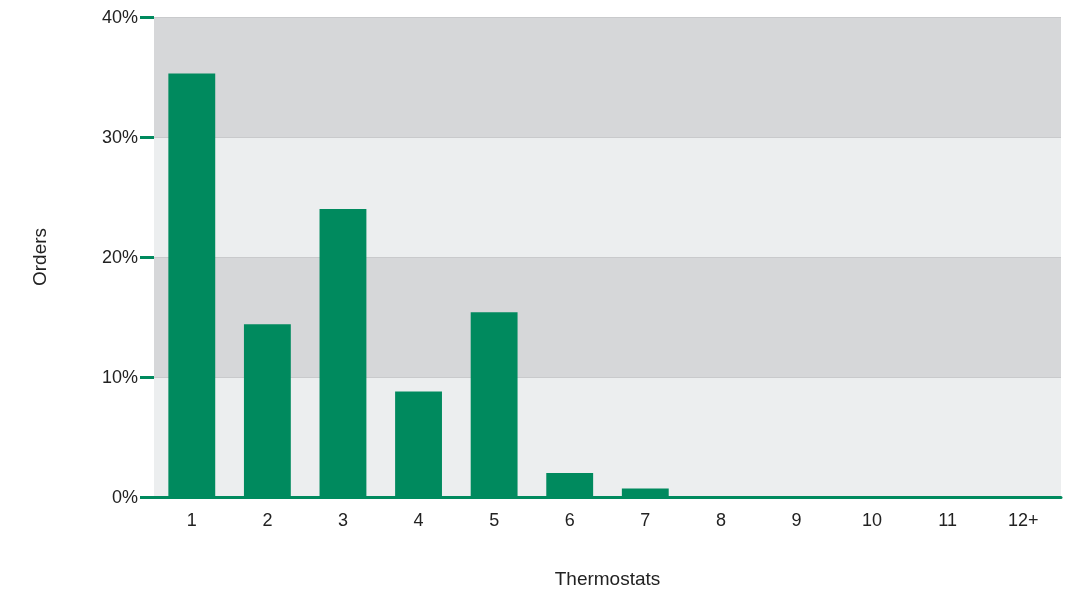 The image size is (1071, 613). Describe the element at coordinates (267, 520) in the screenshot. I see `x-tick-label: 2` at that location.